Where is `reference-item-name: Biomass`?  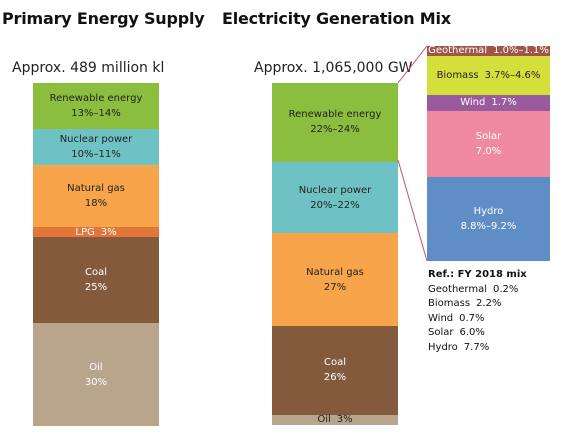
reference-item-name: Biomass is located at coordinates (449, 303).